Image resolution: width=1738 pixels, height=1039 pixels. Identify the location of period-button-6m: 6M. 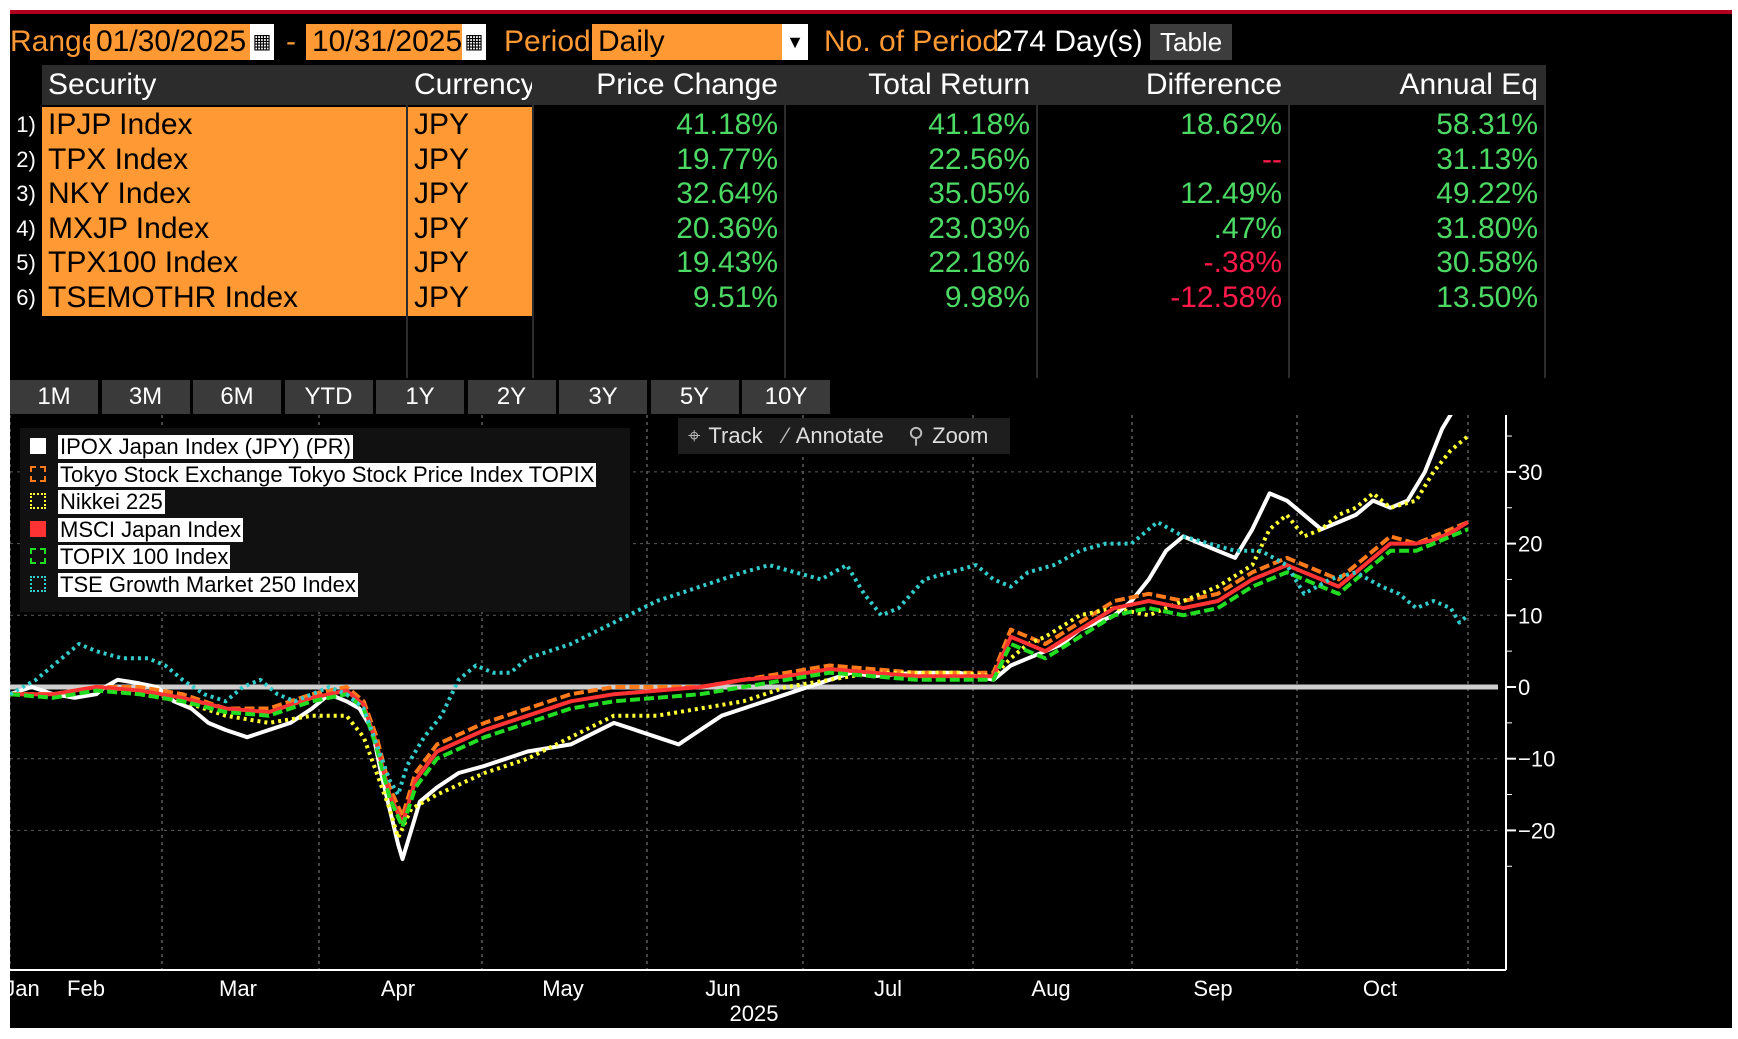
(237, 397).